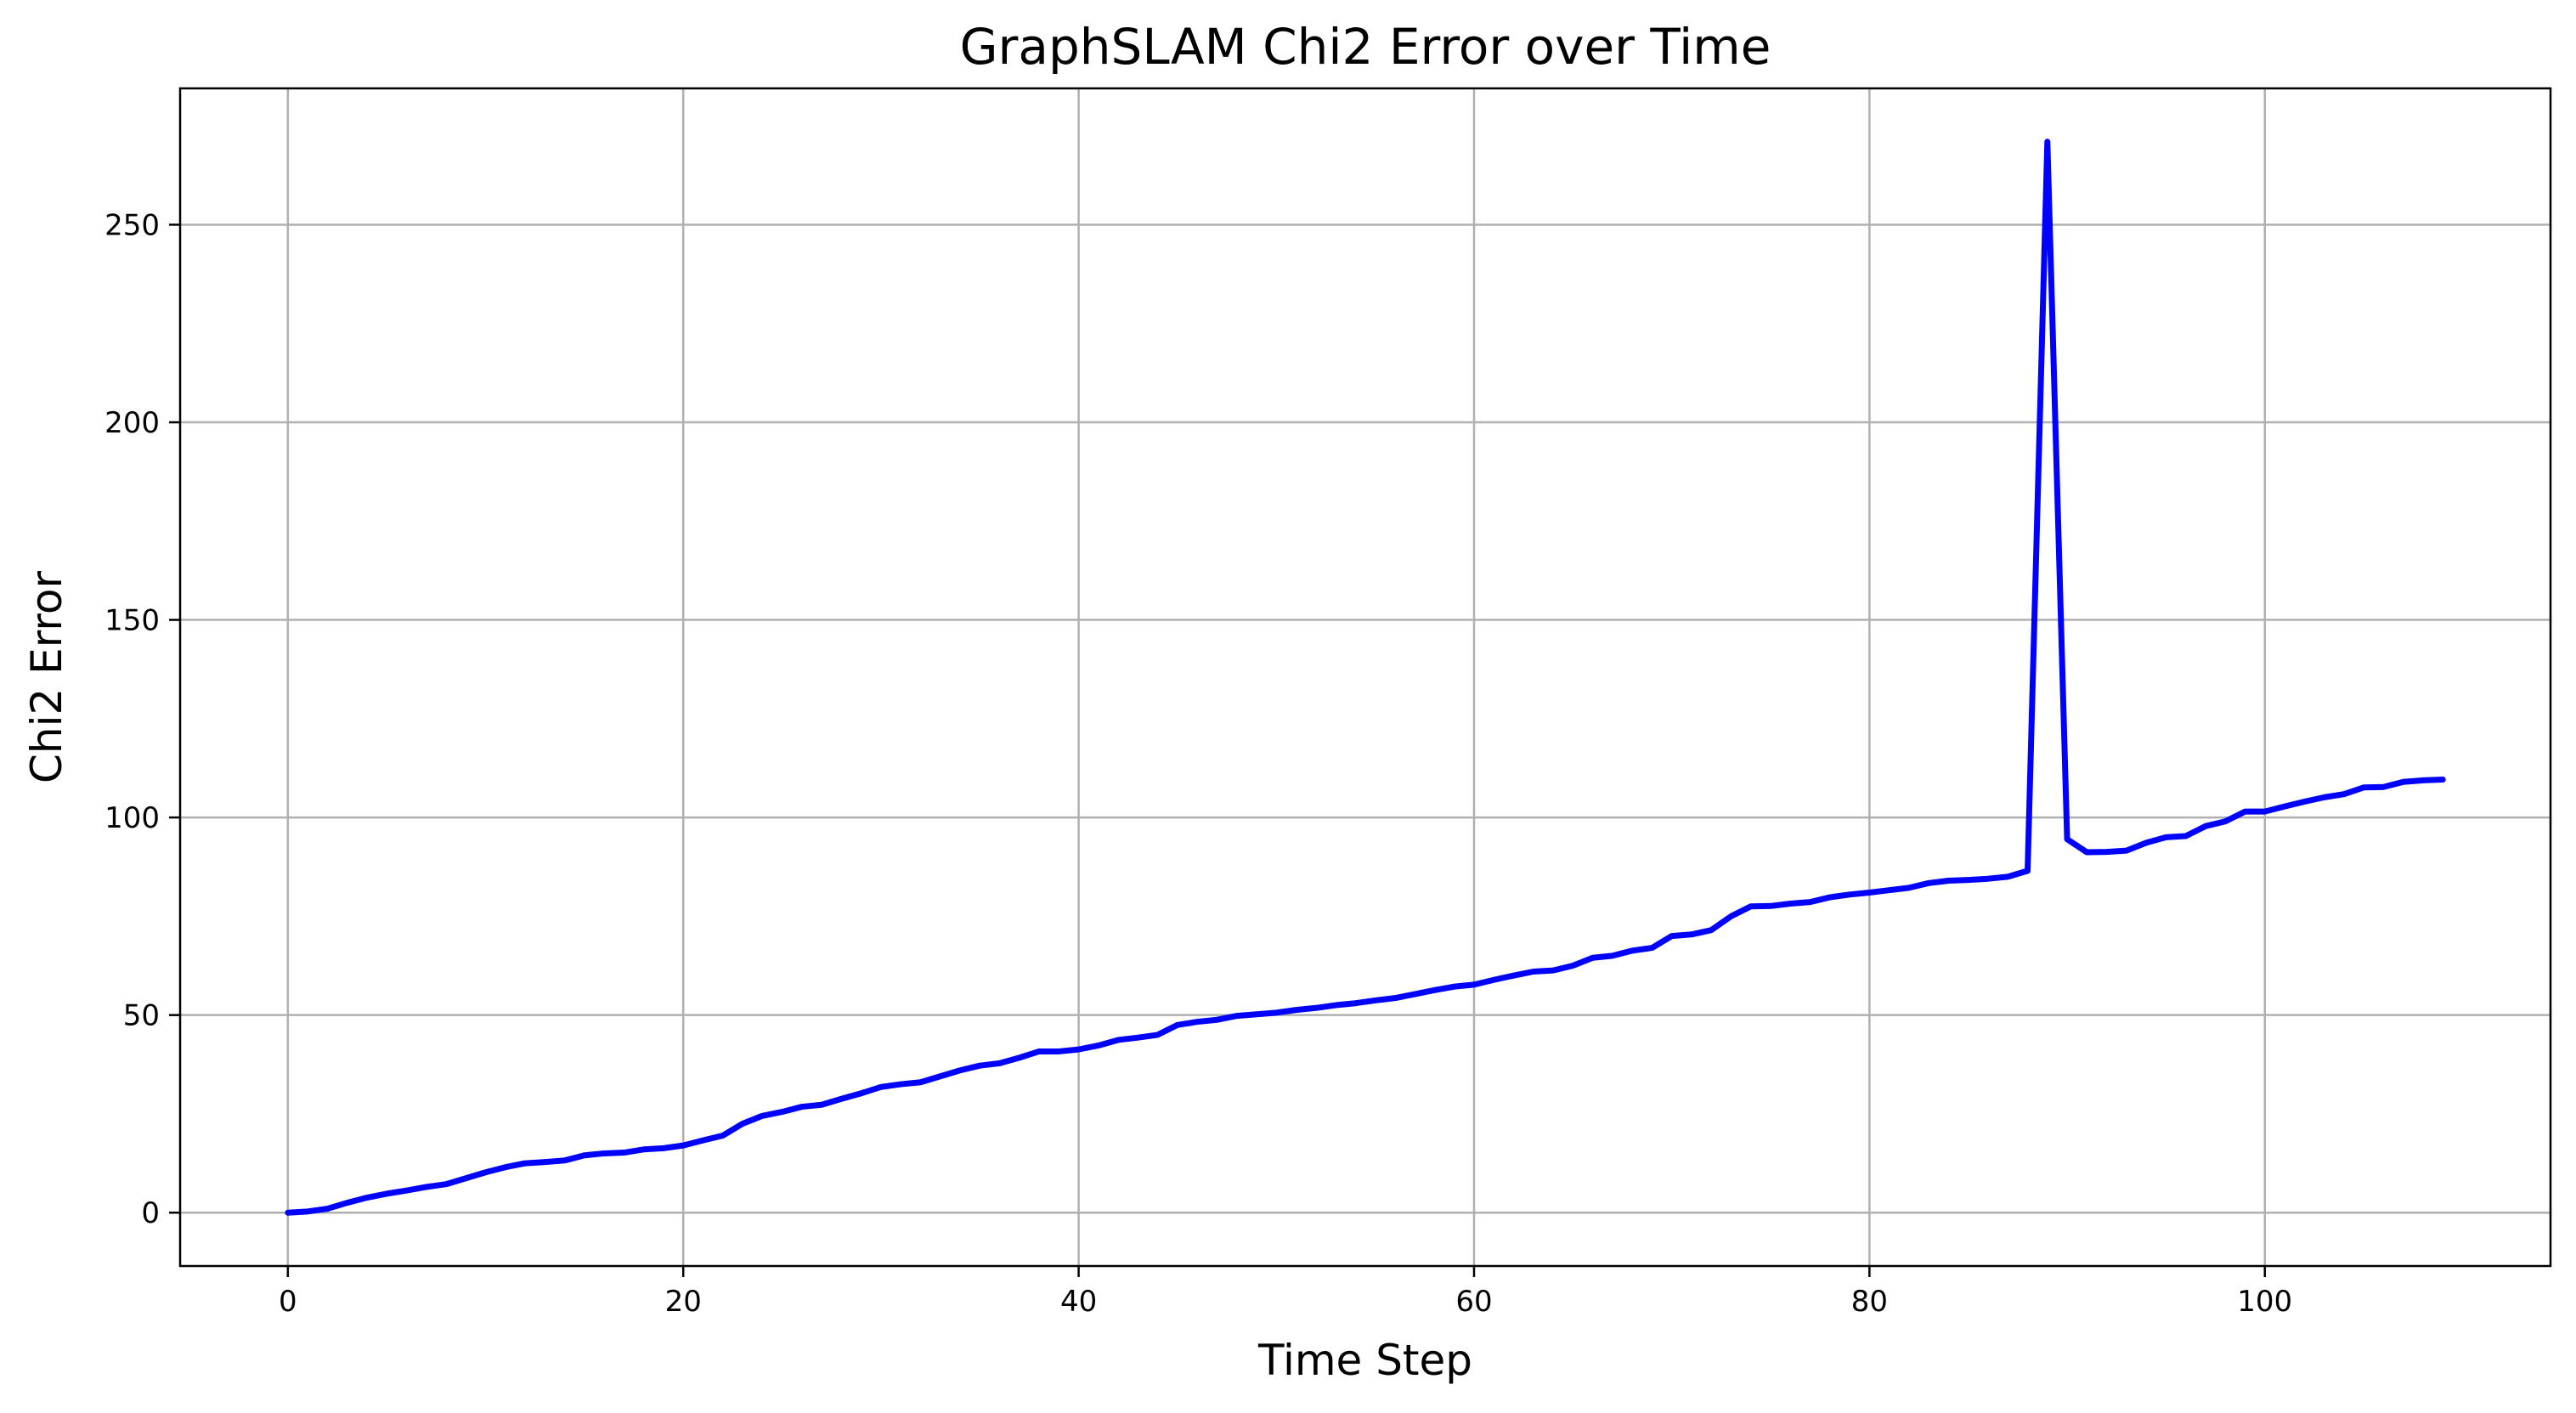 The height and width of the screenshot is (1413, 2576). Describe the element at coordinates (1079, 1302) in the screenshot. I see `x-tick-label: 40` at that location.